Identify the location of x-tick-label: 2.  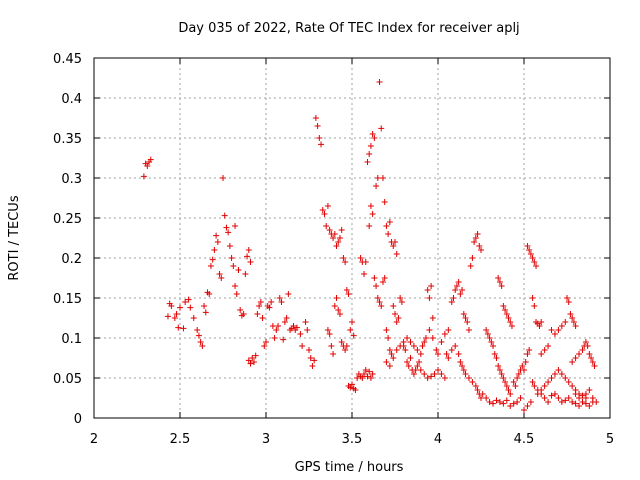
(94, 439).